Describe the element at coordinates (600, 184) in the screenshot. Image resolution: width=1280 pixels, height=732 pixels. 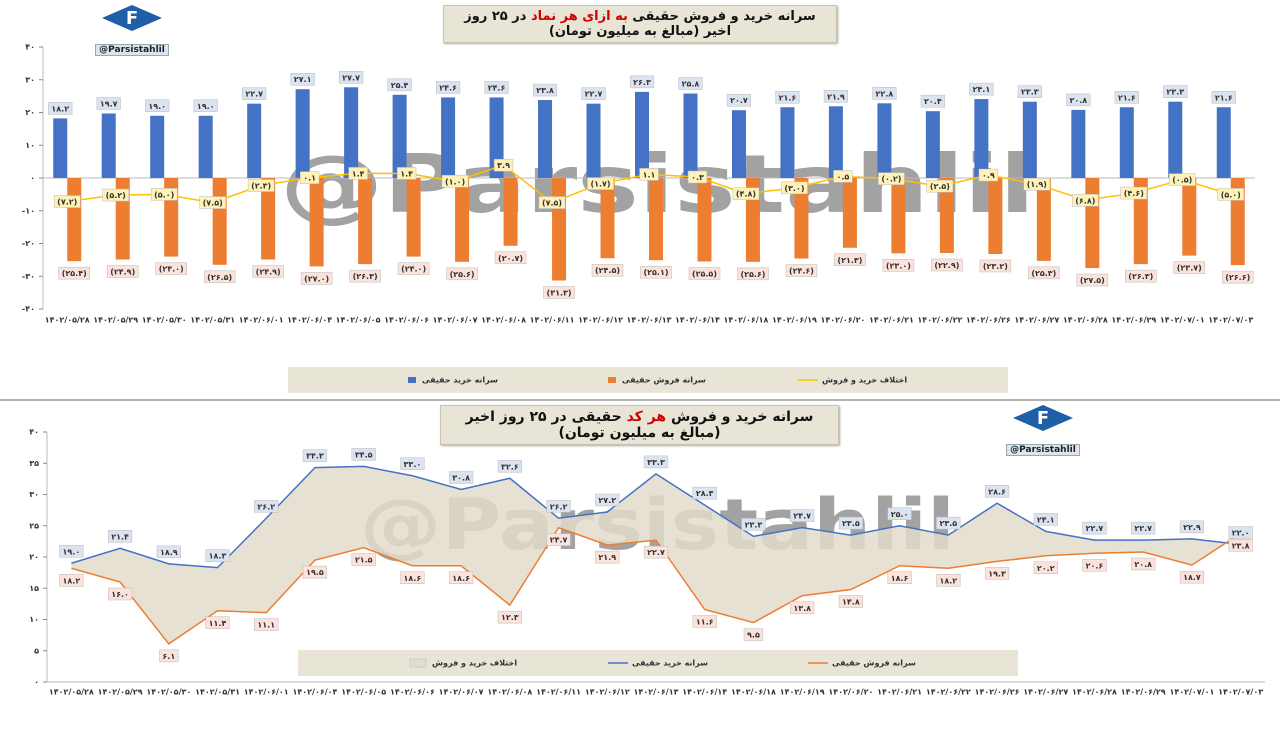
I see `data-label: (۱.۷)` at that location.